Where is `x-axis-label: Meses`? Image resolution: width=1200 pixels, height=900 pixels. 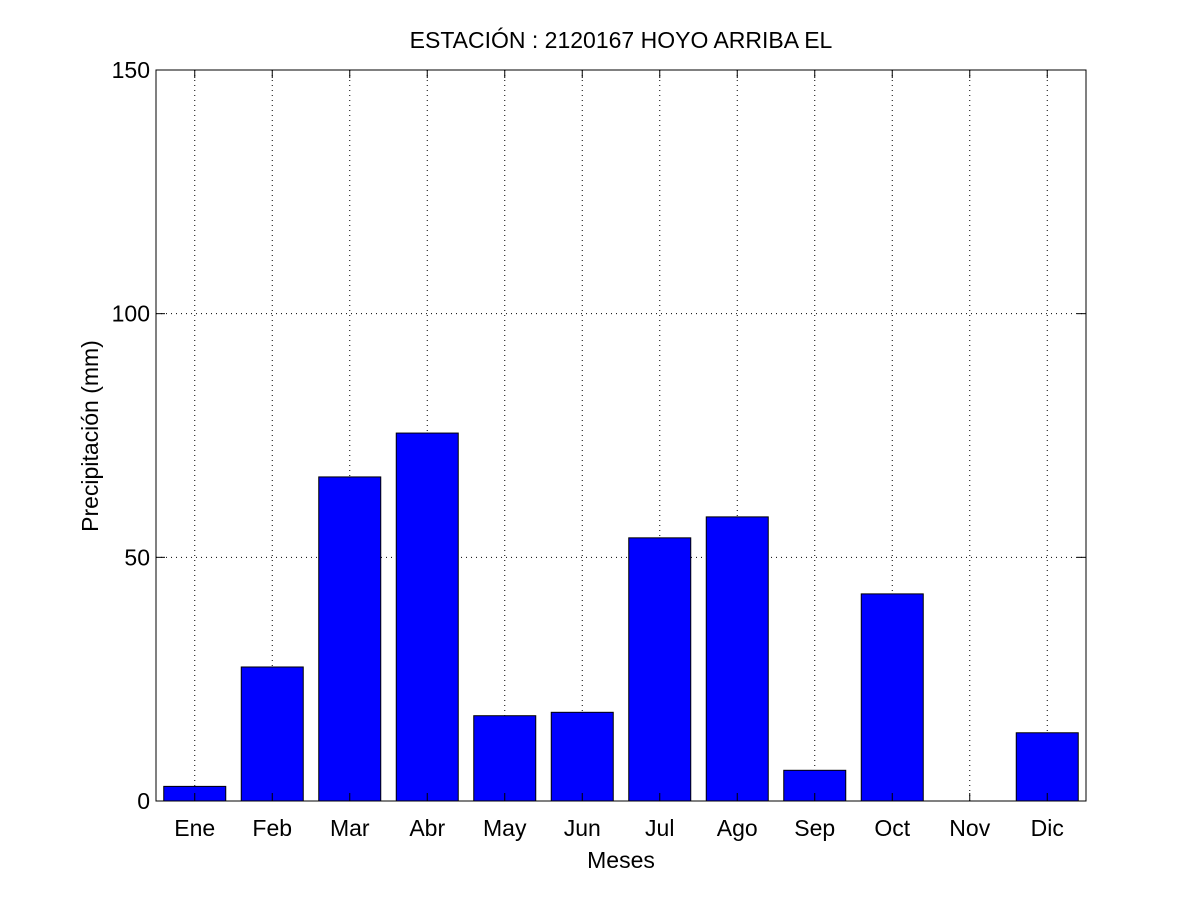 x-axis-label: Meses is located at coordinates (621, 860).